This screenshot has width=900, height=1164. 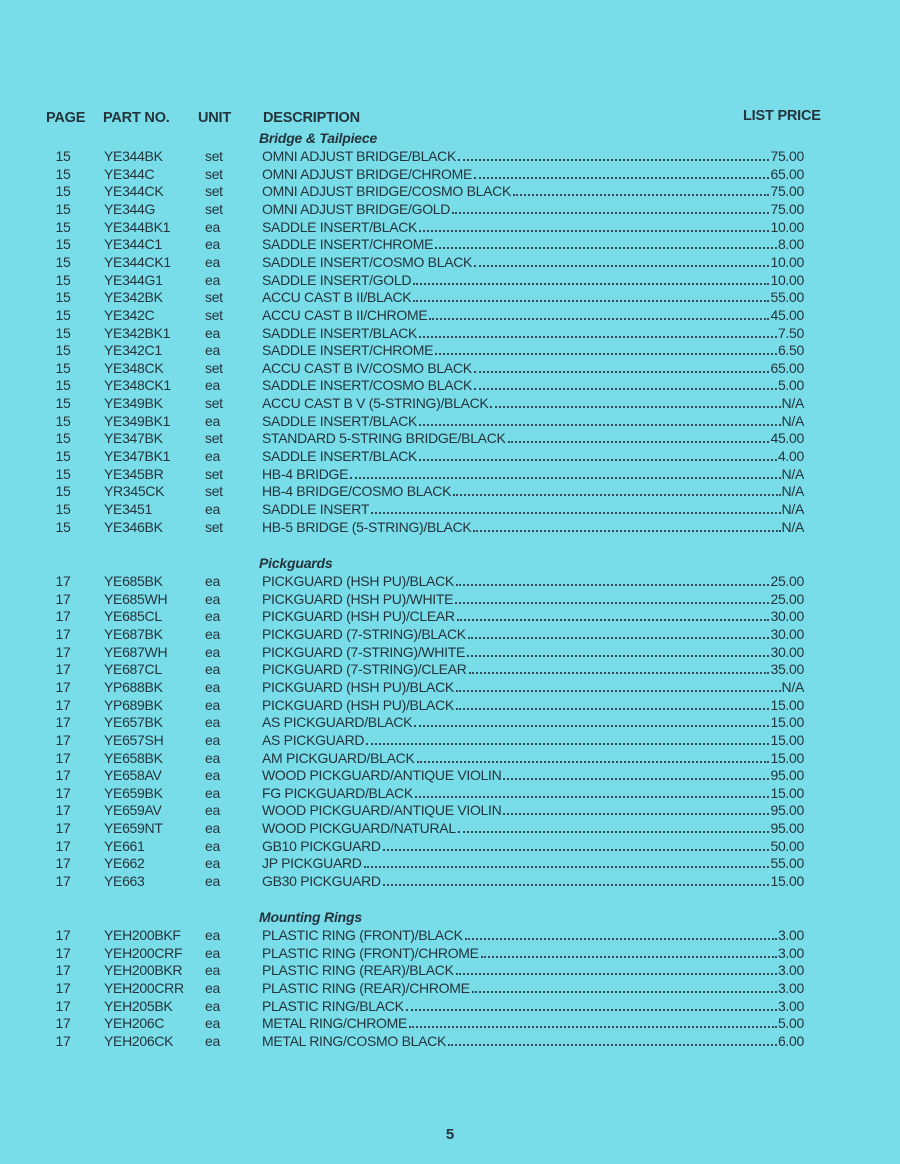 What do you see at coordinates (296, 563) in the screenshot?
I see `section-title: Pickguards` at bounding box center [296, 563].